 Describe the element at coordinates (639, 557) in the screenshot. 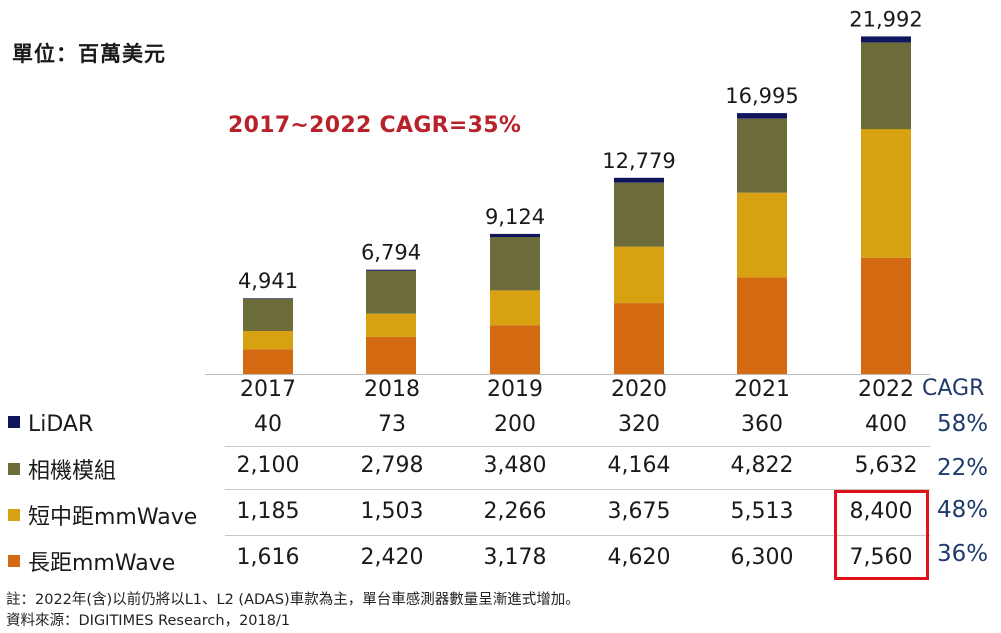

I see `table-cell: 4,620` at that location.